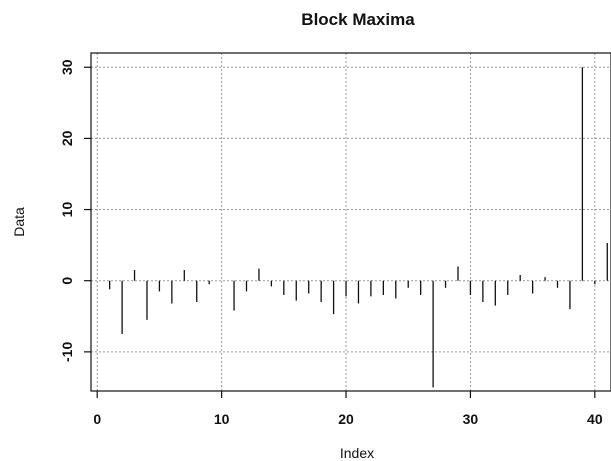 This screenshot has width=611, height=461. I want to click on y-tick-label: -10, so click(67, 352).